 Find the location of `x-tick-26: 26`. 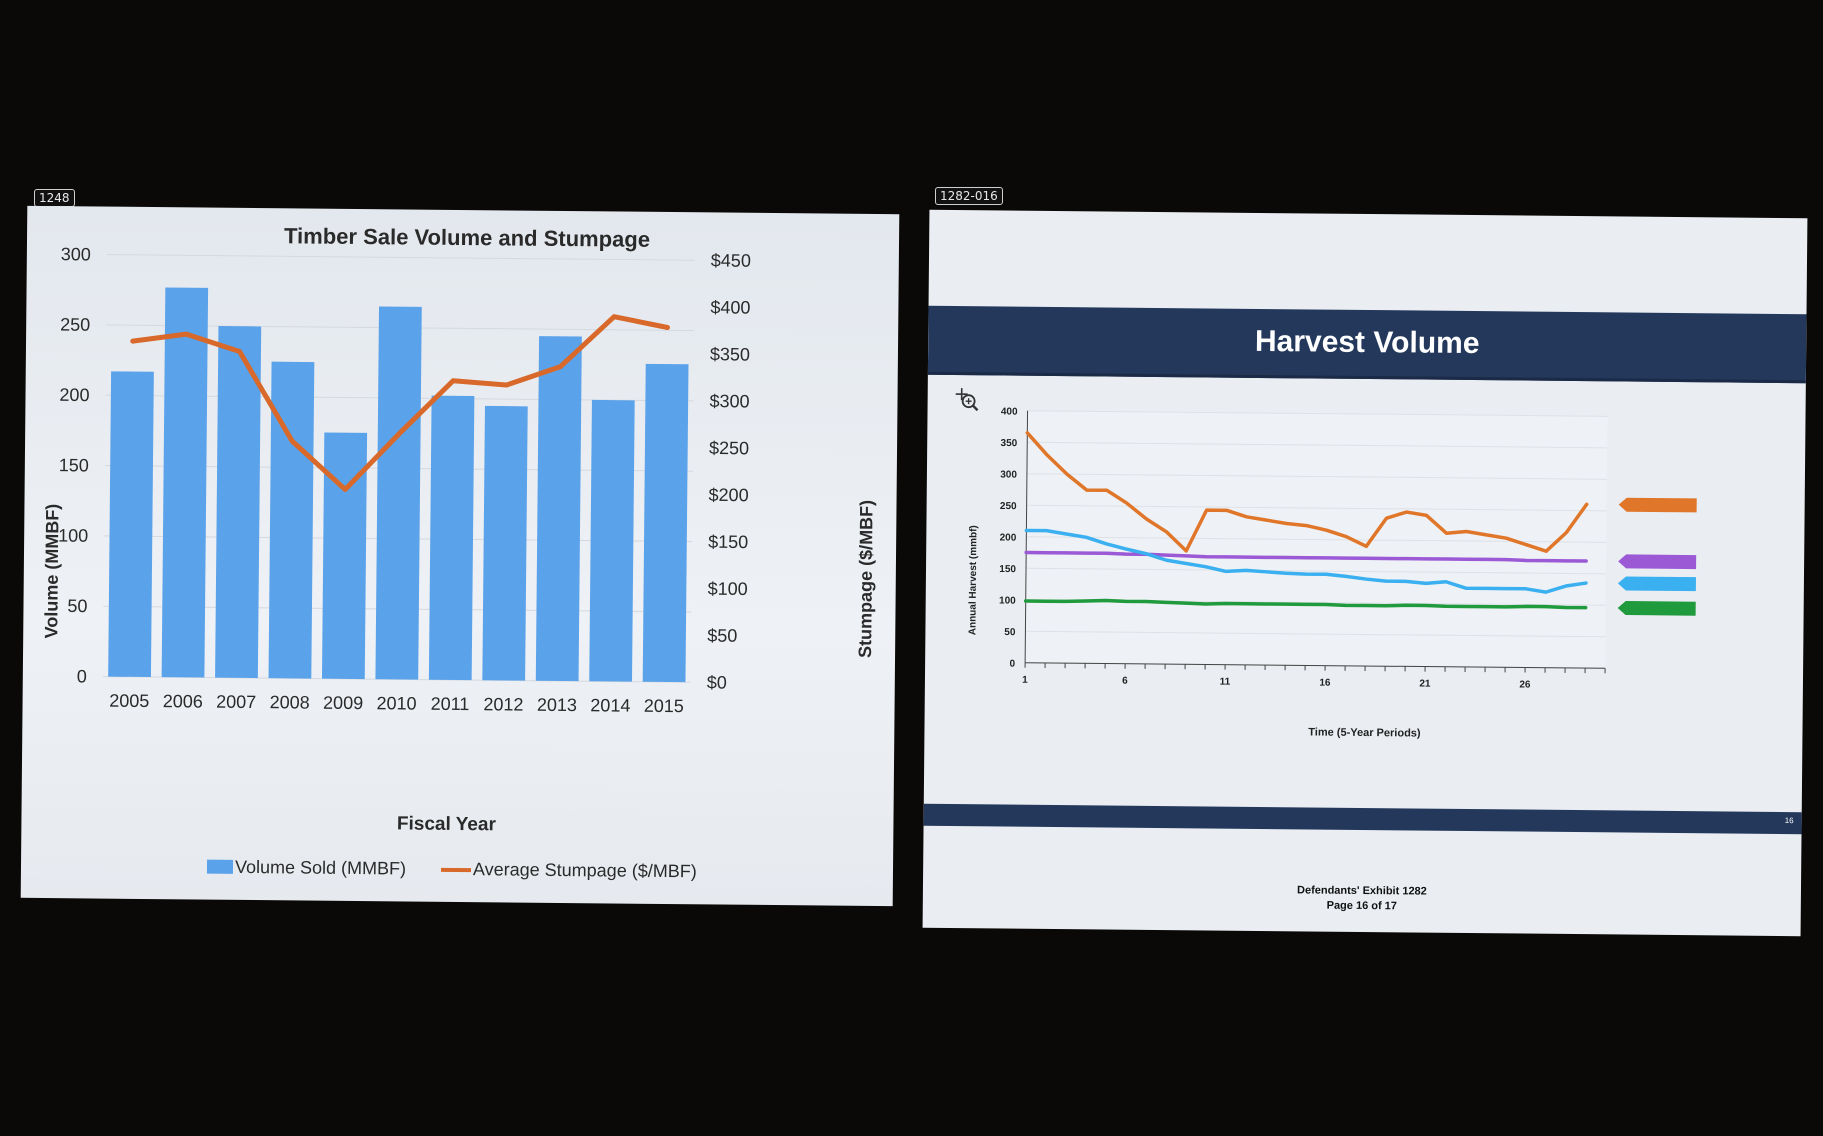

x-tick-26: 26 is located at coordinates (1525, 684).